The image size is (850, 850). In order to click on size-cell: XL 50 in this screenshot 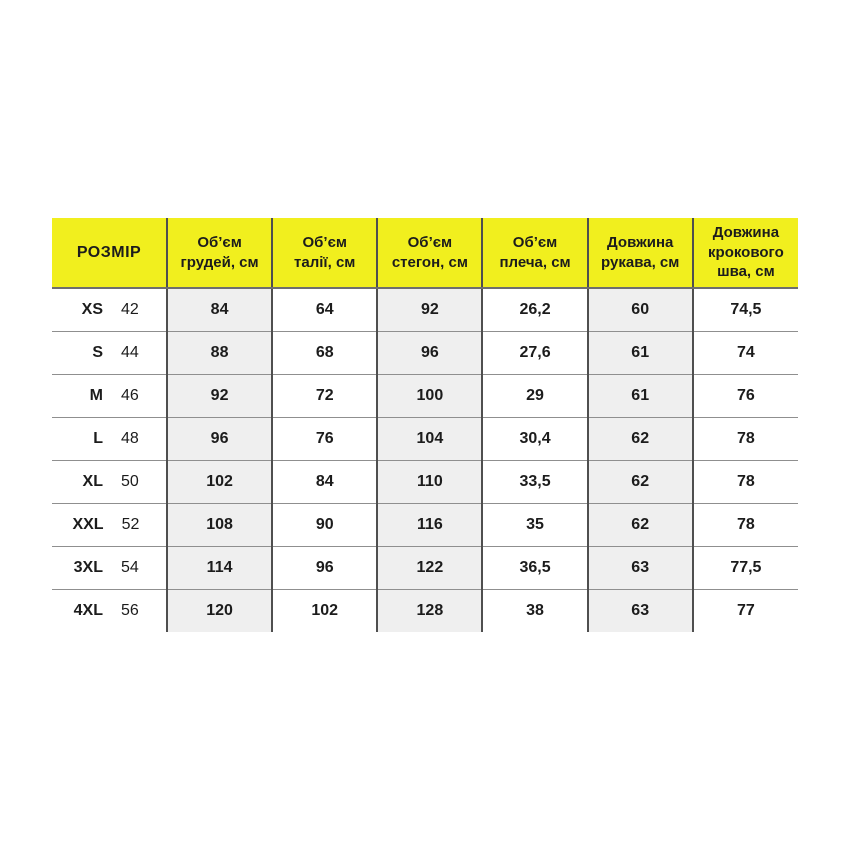, I will do `click(109, 481)`.